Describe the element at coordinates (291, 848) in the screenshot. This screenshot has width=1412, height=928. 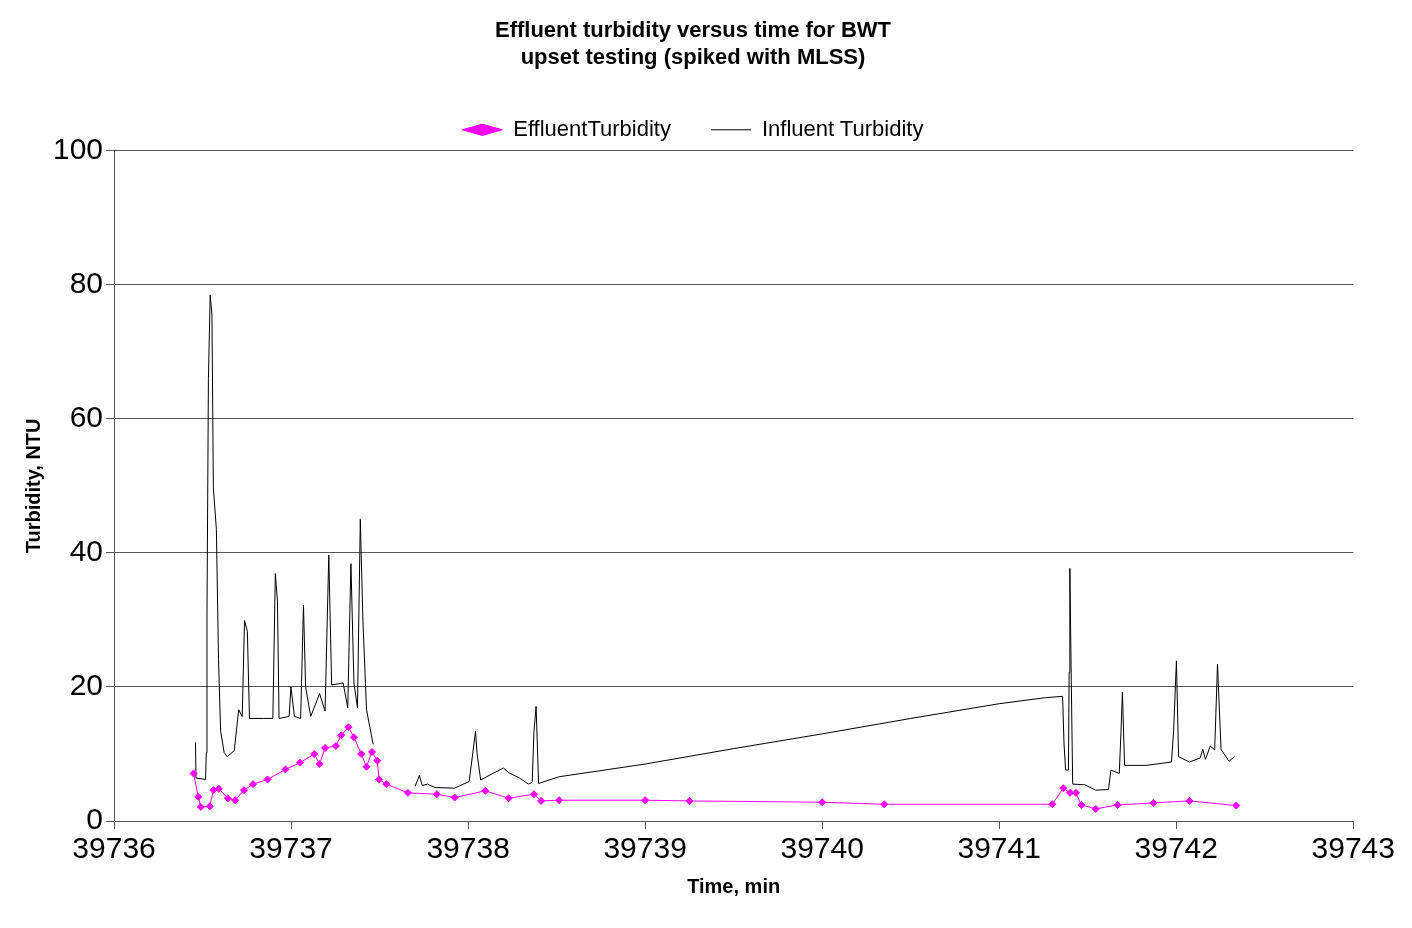
I see `x-tick-label: 39737` at that location.